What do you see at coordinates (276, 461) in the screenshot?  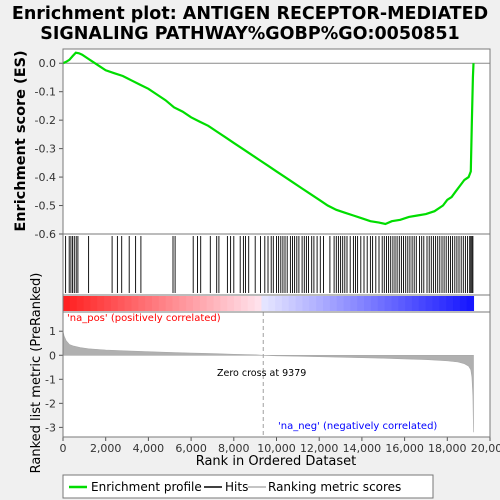 I see `x-axis-label: Rank in Ordered Dataset` at bounding box center [276, 461].